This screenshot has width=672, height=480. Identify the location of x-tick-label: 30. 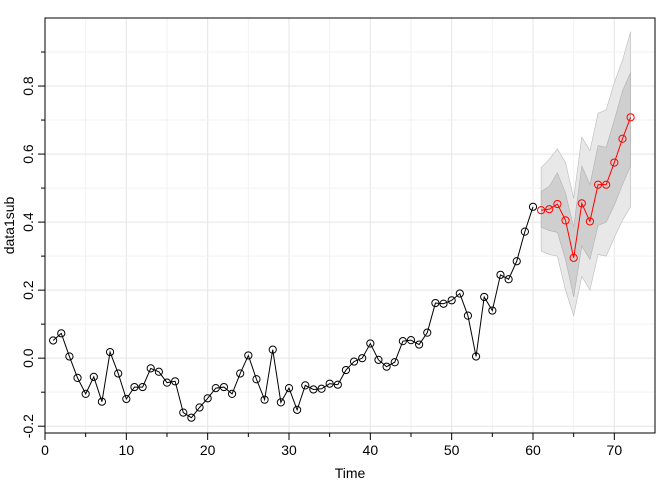
(289, 450).